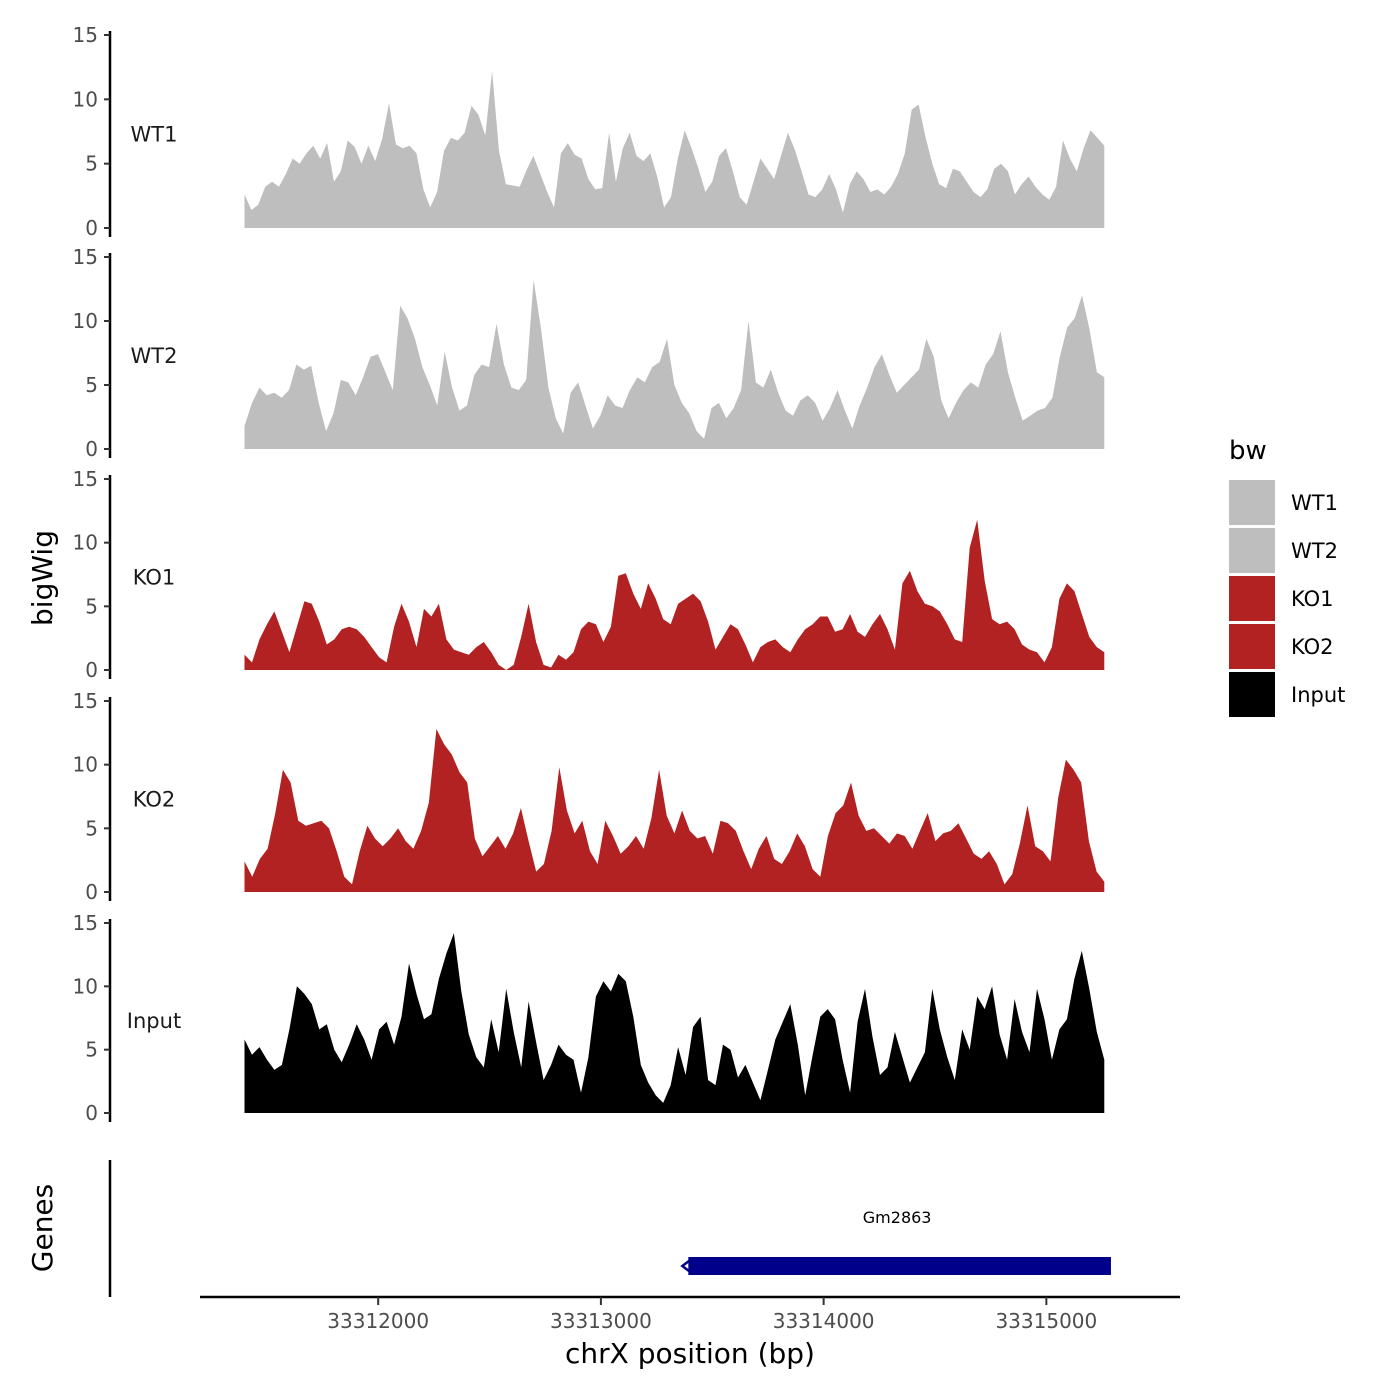 This screenshot has width=1400, height=1400. I want to click on legend-label: WT2, so click(1314, 551).